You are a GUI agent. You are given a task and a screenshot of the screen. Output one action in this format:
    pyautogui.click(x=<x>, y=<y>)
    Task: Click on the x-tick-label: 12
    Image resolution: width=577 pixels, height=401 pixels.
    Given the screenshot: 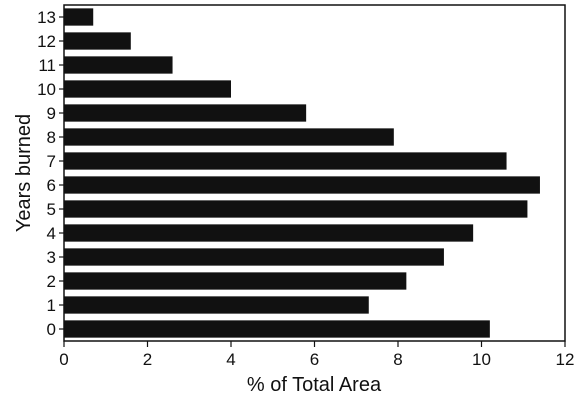 What is the action you would take?
    pyautogui.click(x=565, y=359)
    